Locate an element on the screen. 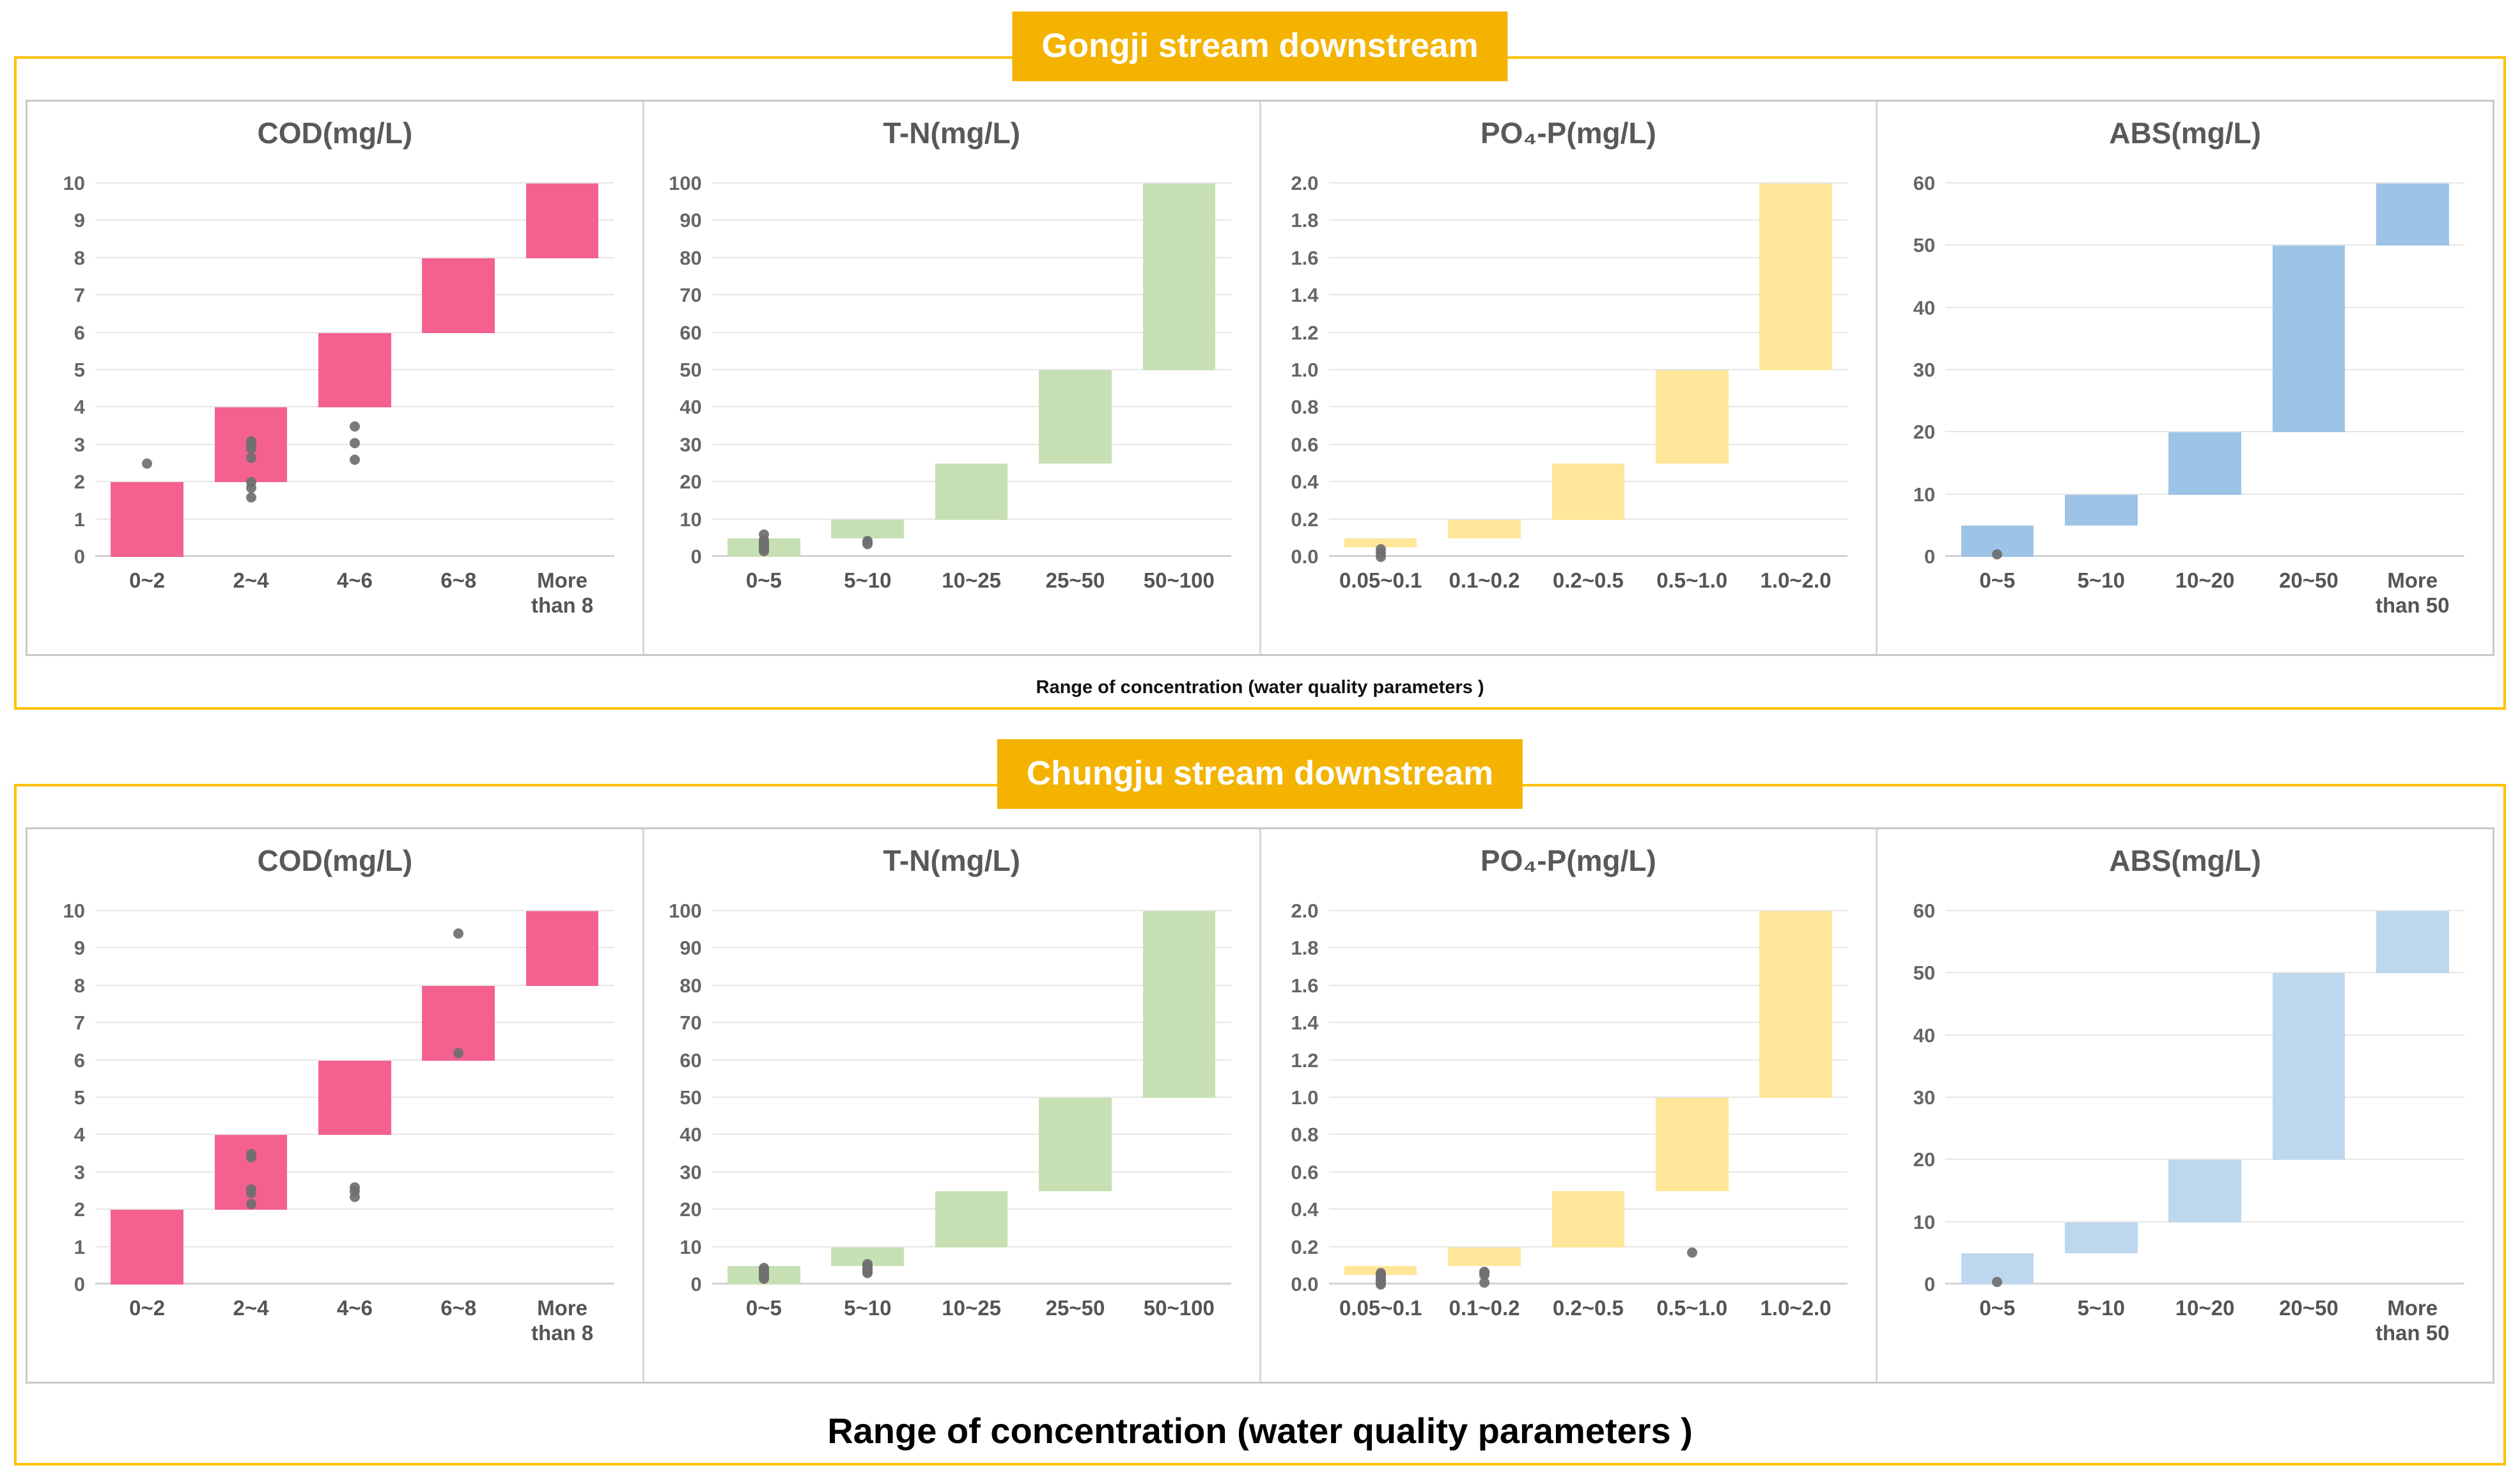 The image size is (2520, 1477). x-category-label: 2~4 is located at coordinates (251, 1308).